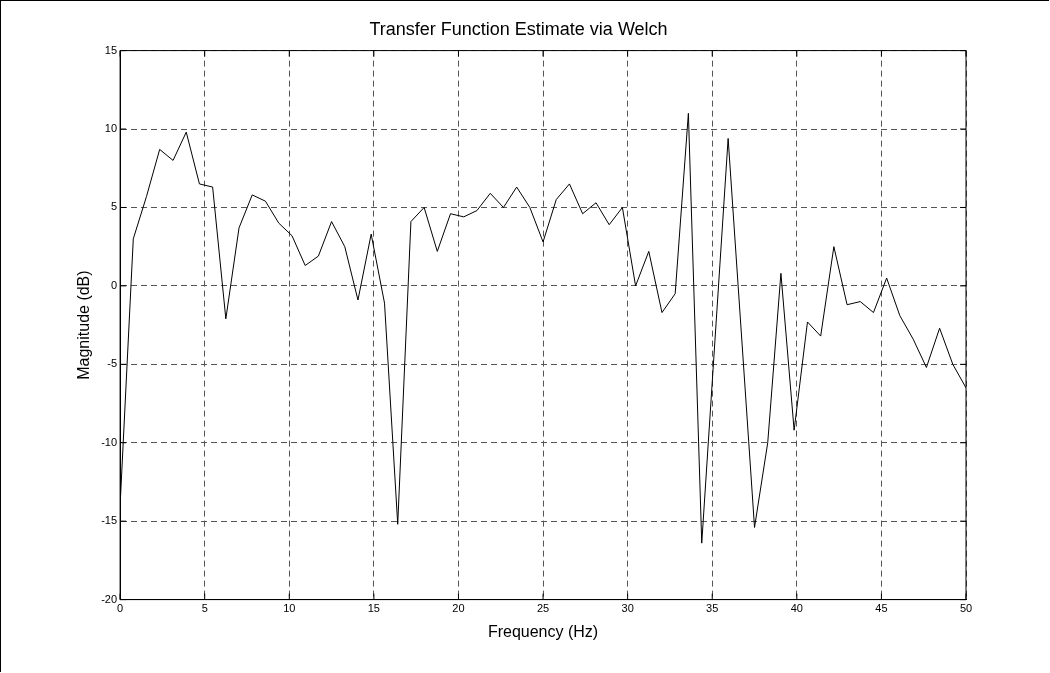 Image resolution: width=1050 pixels, height=673 pixels. Describe the element at coordinates (518, 28) in the screenshot. I see `chart-title: Transfer Function Estimate via Welch` at that location.